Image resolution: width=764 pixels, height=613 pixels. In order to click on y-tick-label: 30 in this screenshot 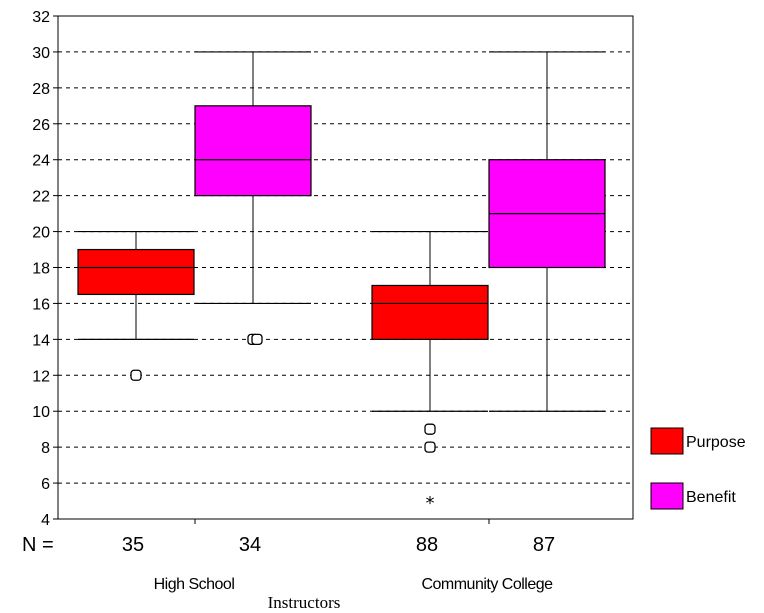, I will do `click(41, 53)`.